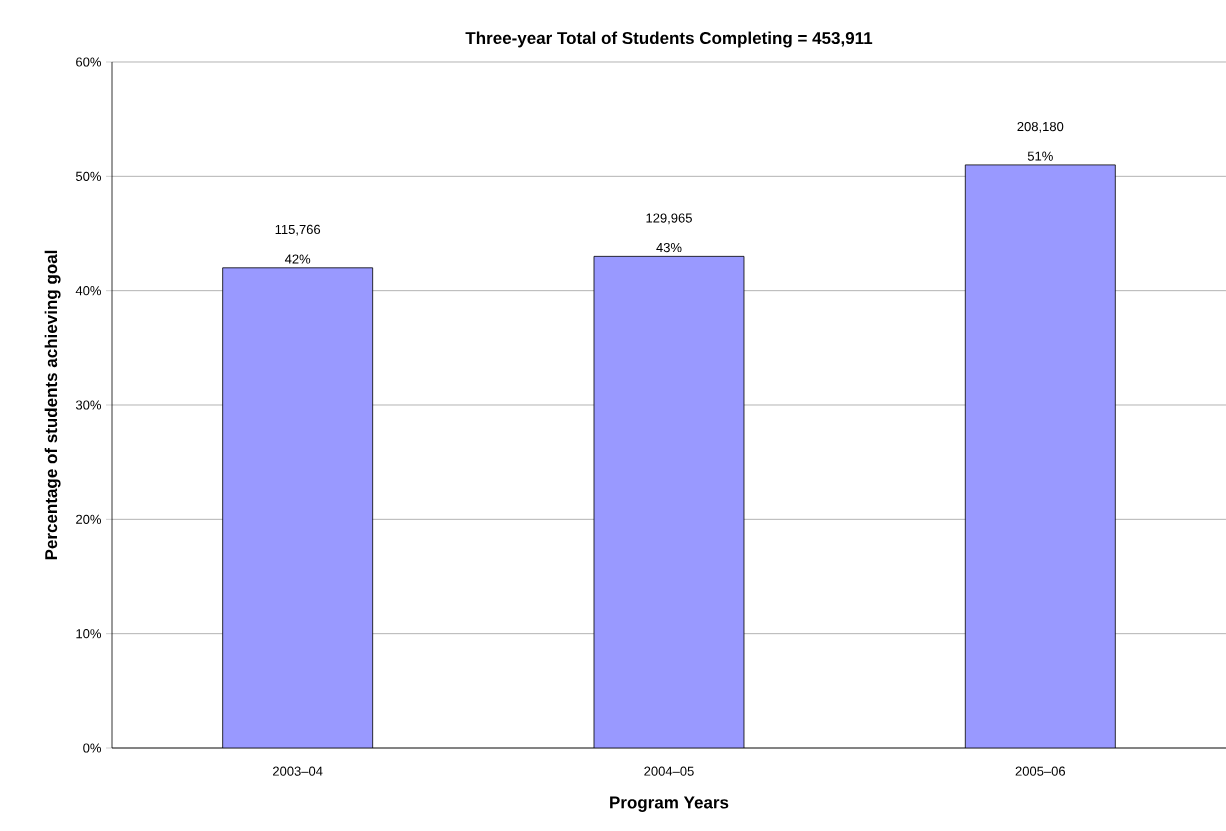 The image size is (1226, 831). Describe the element at coordinates (669, 39) in the screenshot. I see `chart-title: Three-year Total of Students Completing = 453,911` at that location.